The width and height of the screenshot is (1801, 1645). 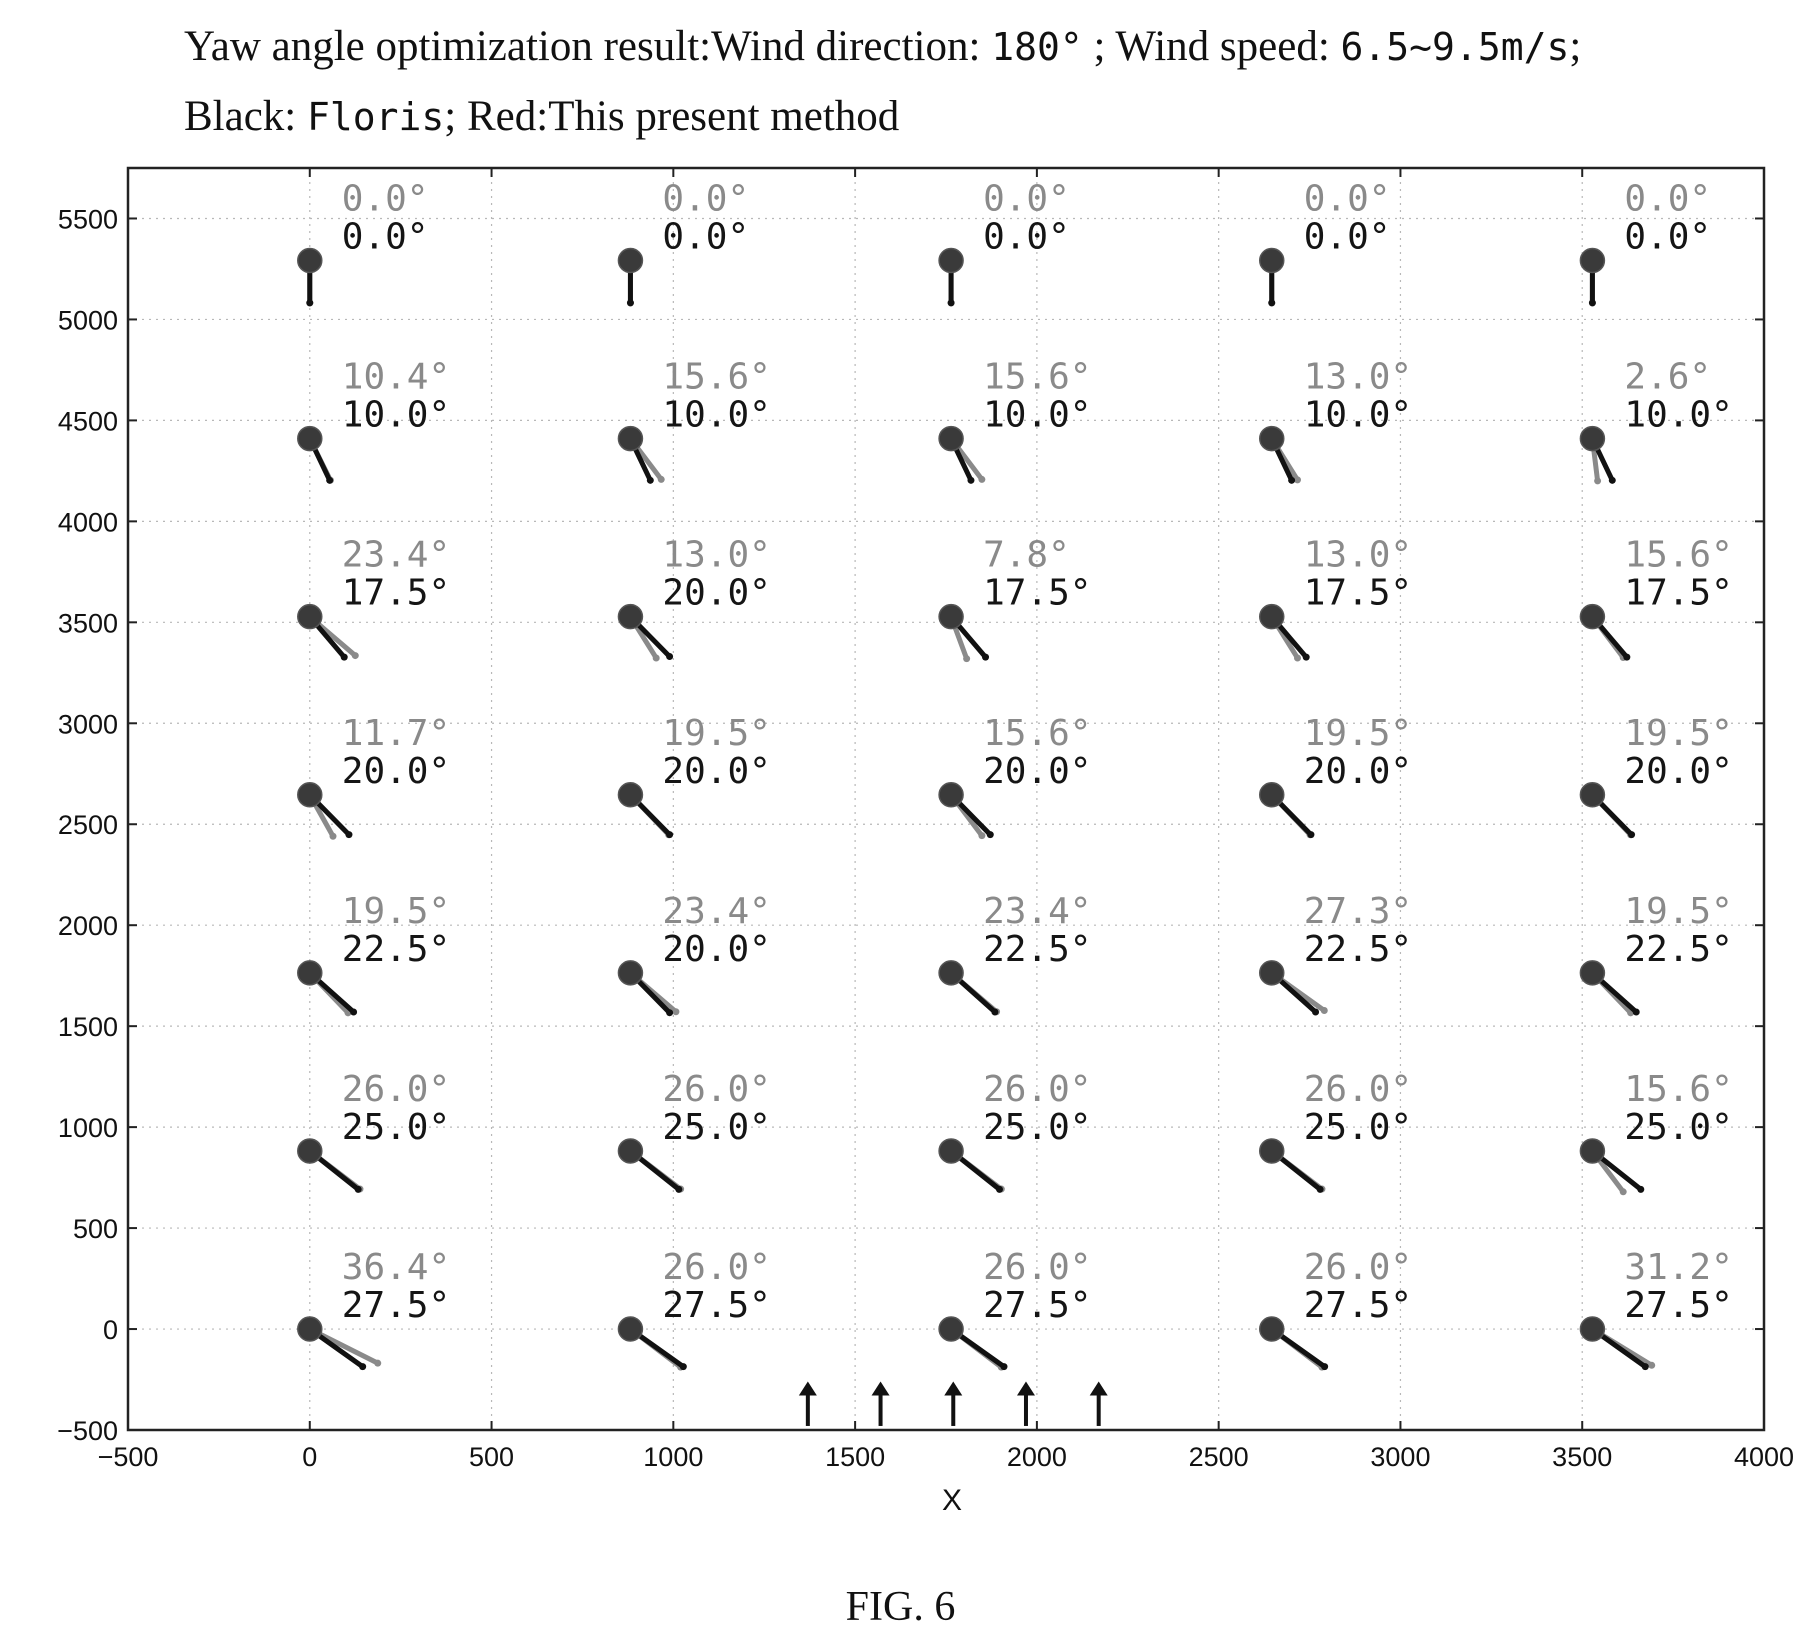 What do you see at coordinates (1575, 46) in the screenshot?
I see `title-suffix: ;` at bounding box center [1575, 46].